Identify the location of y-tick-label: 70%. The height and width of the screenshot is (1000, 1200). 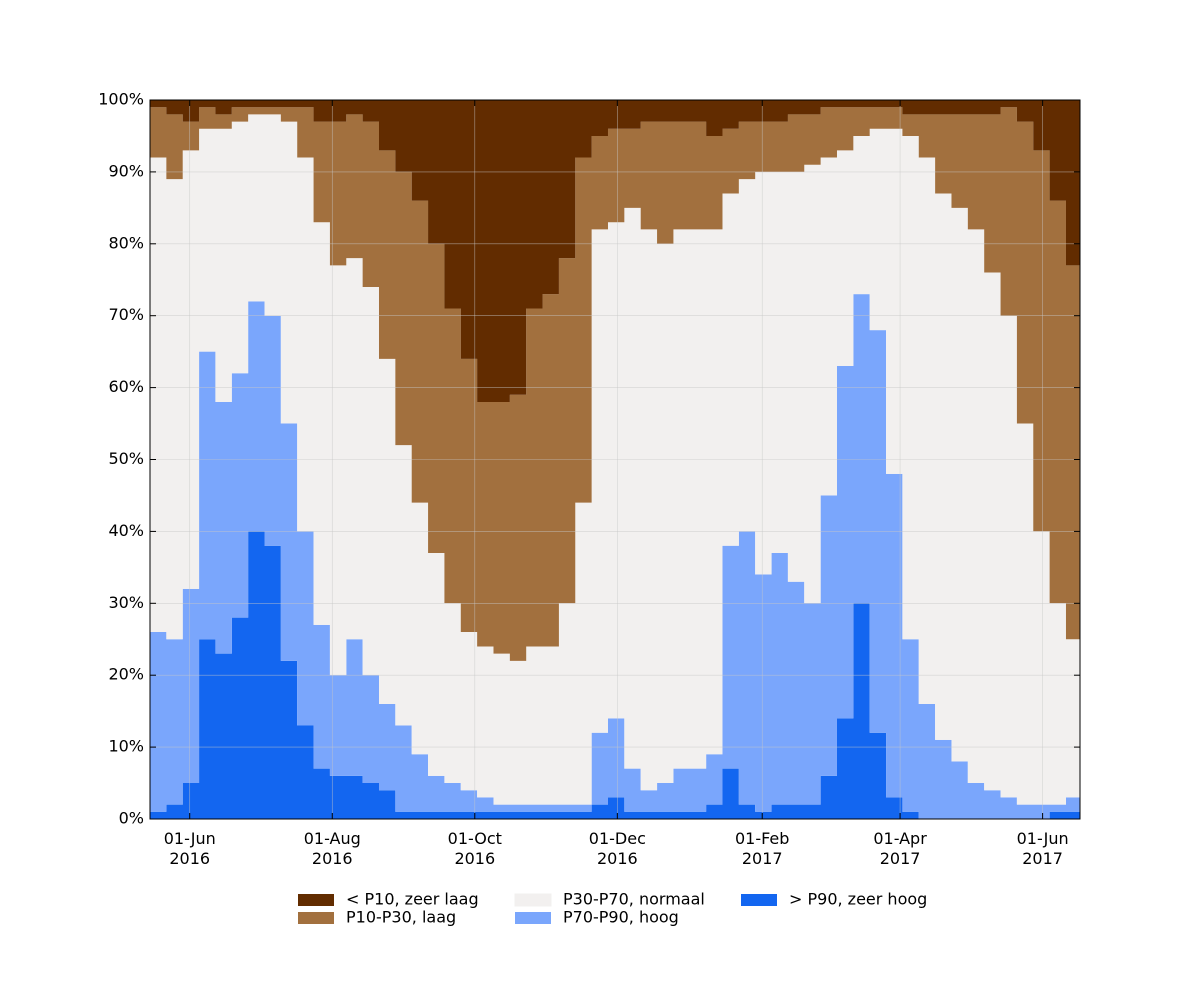
(126, 314).